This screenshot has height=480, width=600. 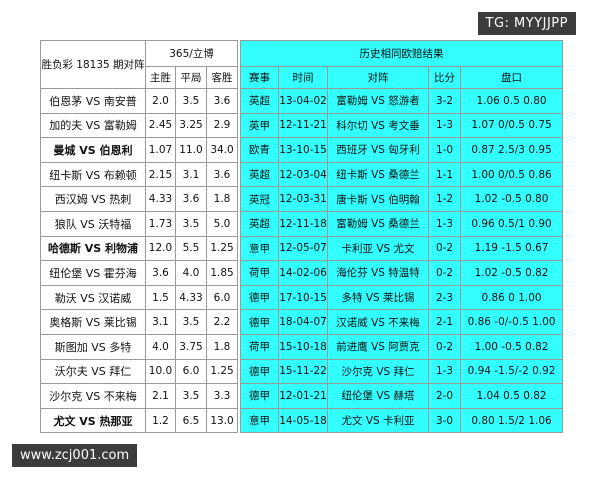 I want to click on table-cell: 2.45, so click(x=160, y=125).